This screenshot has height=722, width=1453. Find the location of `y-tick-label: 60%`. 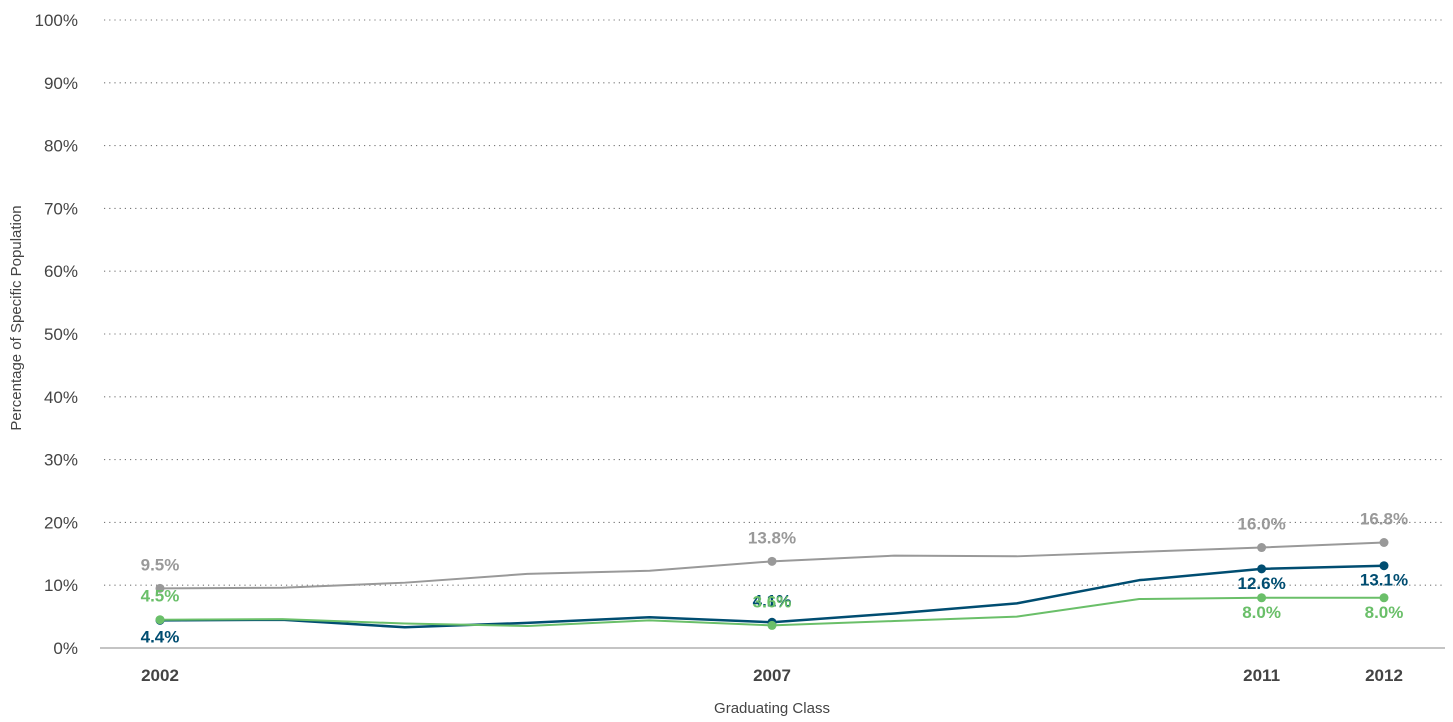

y-tick-label: 60% is located at coordinates (61, 271).